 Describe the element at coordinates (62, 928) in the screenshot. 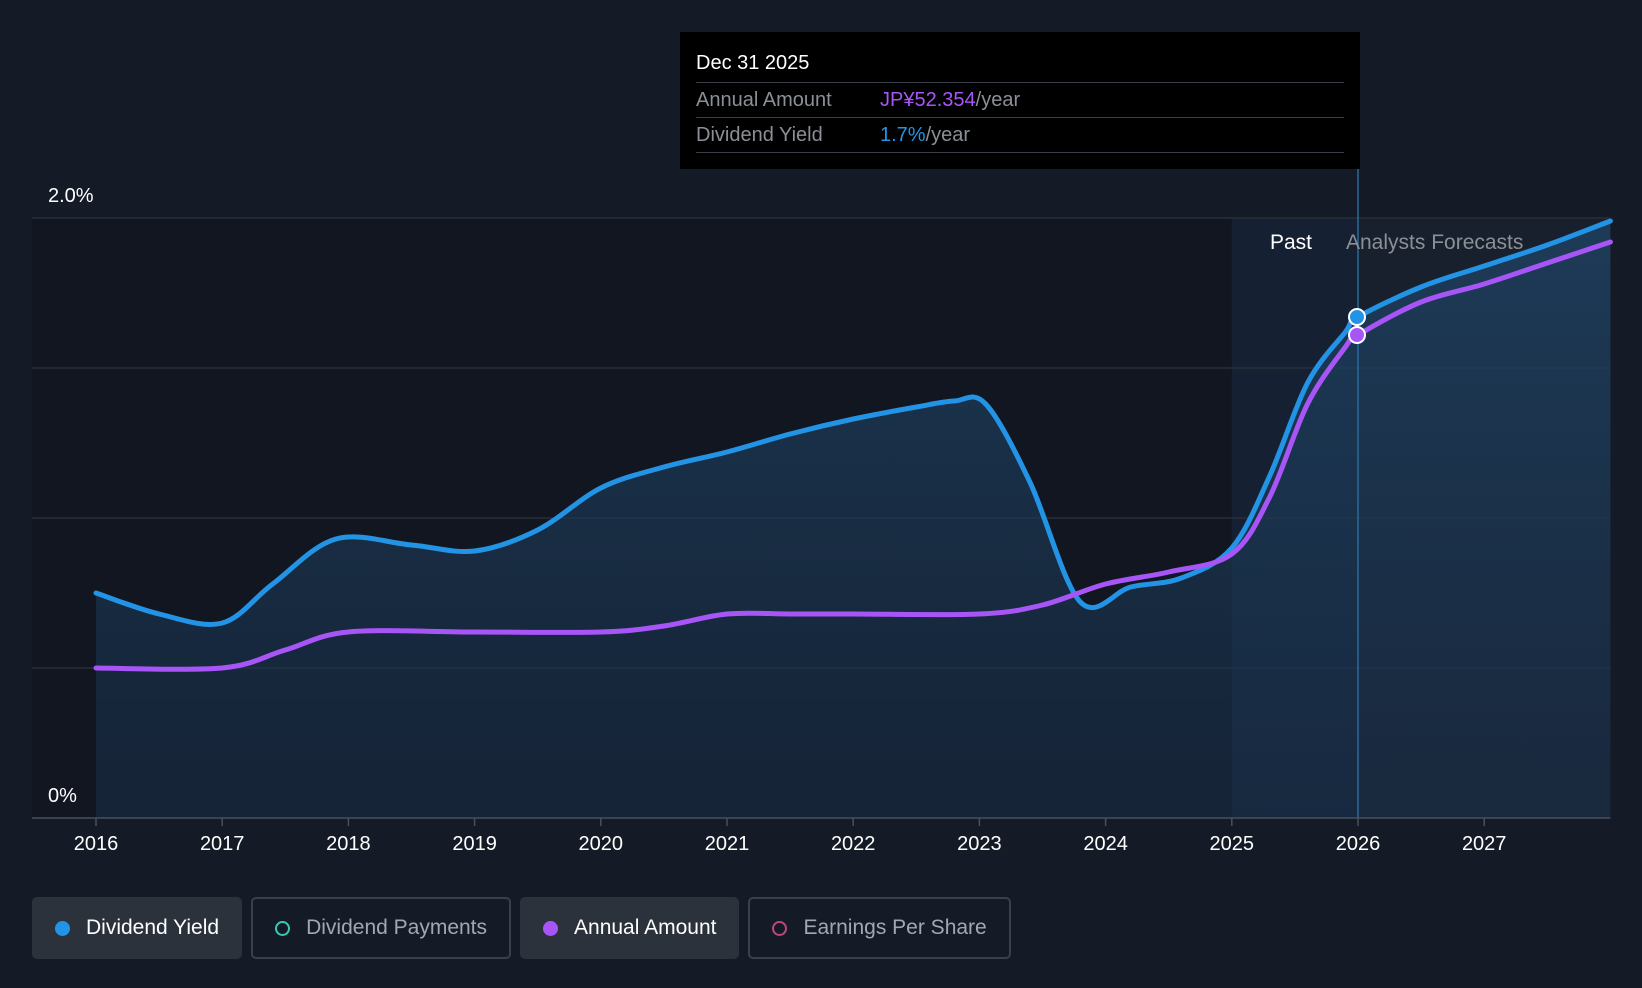

I see `dividend-yield-dot-icon` at that location.